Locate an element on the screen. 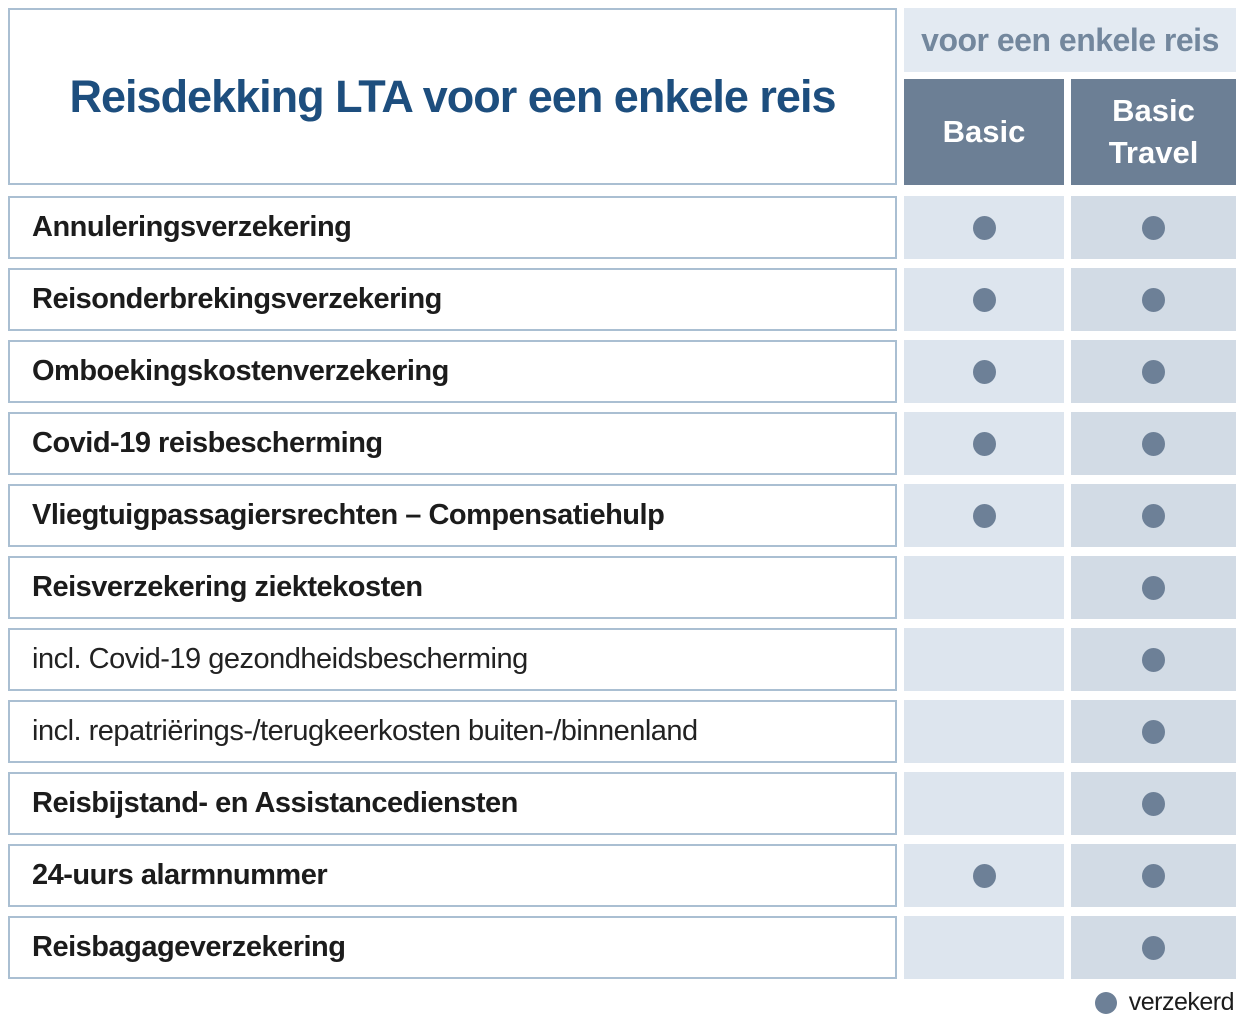 The width and height of the screenshot is (1243, 1029). legend-label: verzekerd is located at coordinates (1181, 1002).